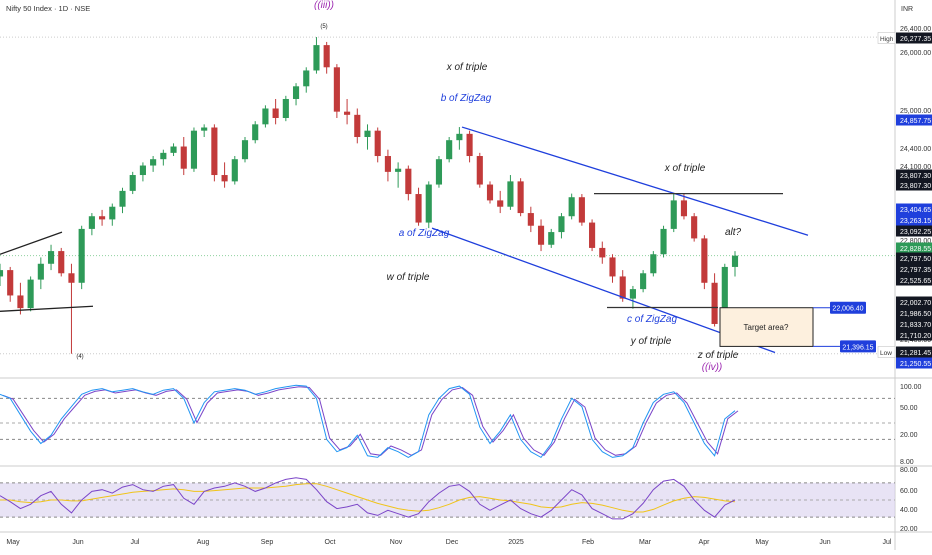 This screenshot has height=555, width=932. What do you see at coordinates (907, 9) in the screenshot?
I see `currency-label: INR` at bounding box center [907, 9].